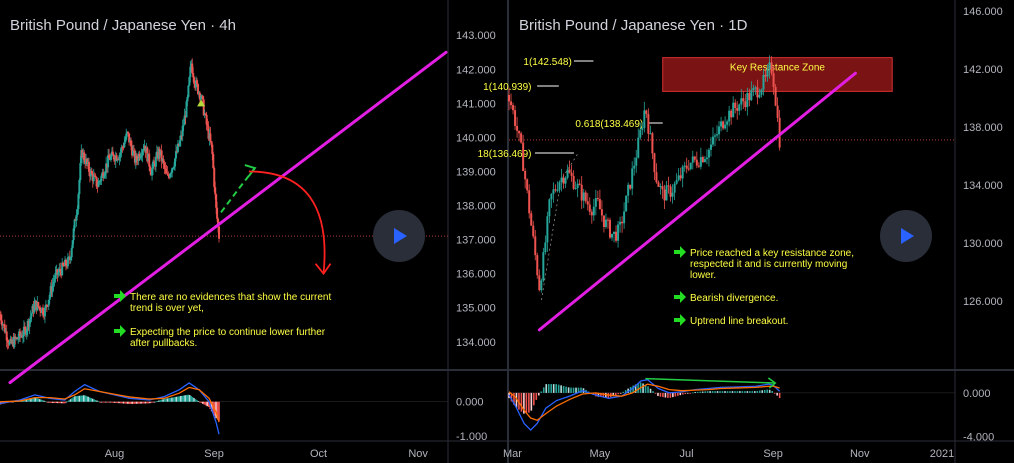 This screenshot has width=1014, height=463. Describe the element at coordinates (768, 264) in the screenshot. I see `note-text: respected it and is currently moving` at that location.